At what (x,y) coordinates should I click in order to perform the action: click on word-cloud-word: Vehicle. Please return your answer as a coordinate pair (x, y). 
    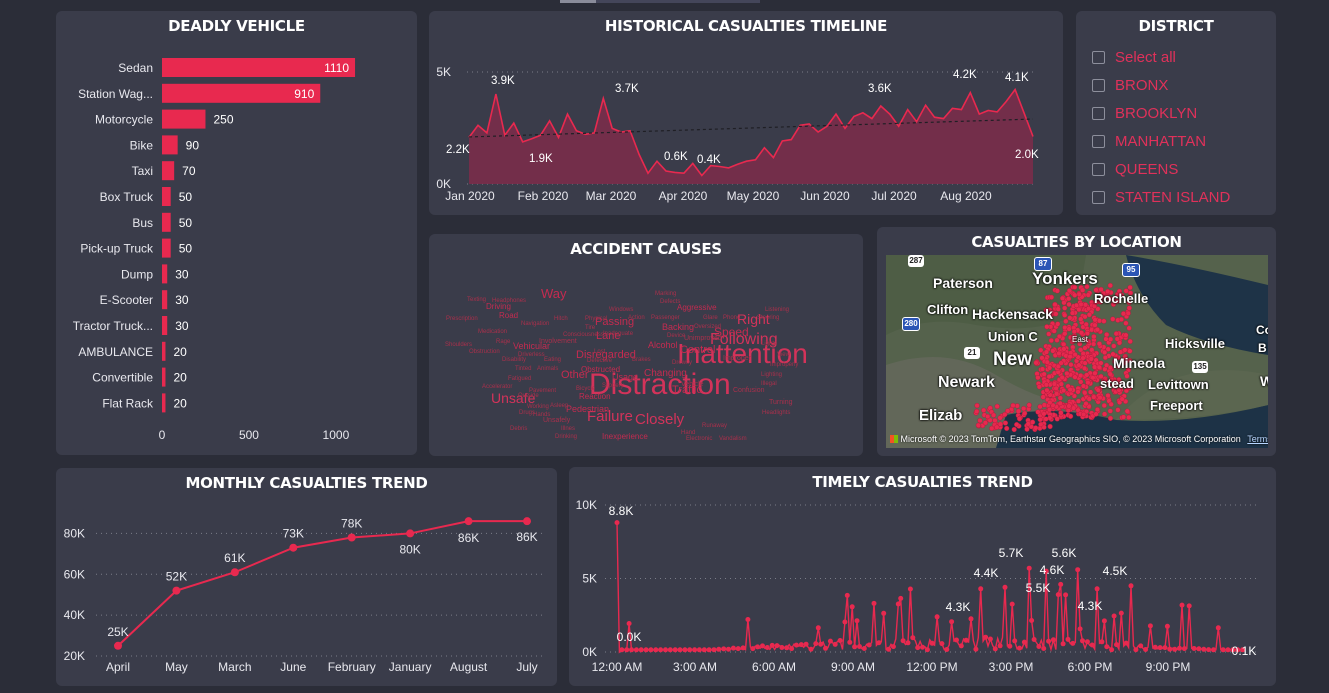
    Looking at the image, I should click on (692, 384).